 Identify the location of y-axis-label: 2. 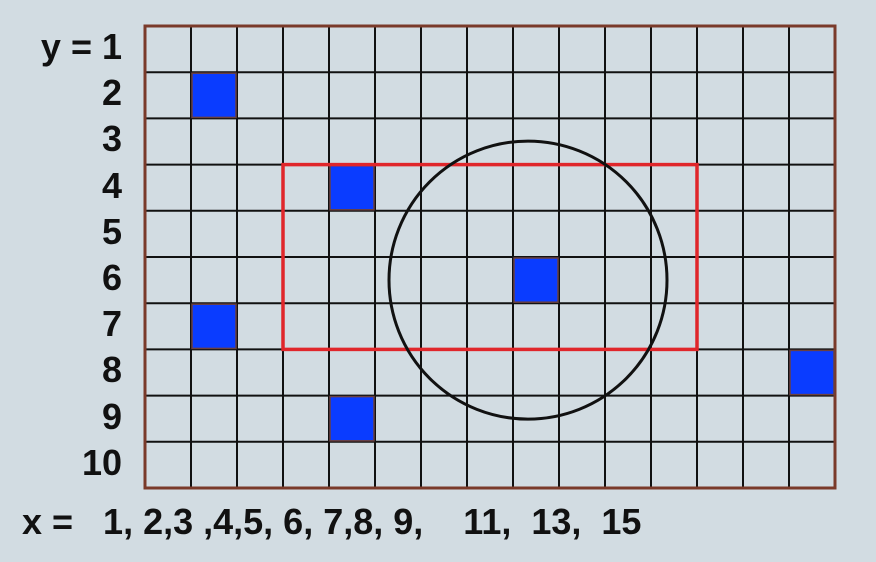
(111, 93).